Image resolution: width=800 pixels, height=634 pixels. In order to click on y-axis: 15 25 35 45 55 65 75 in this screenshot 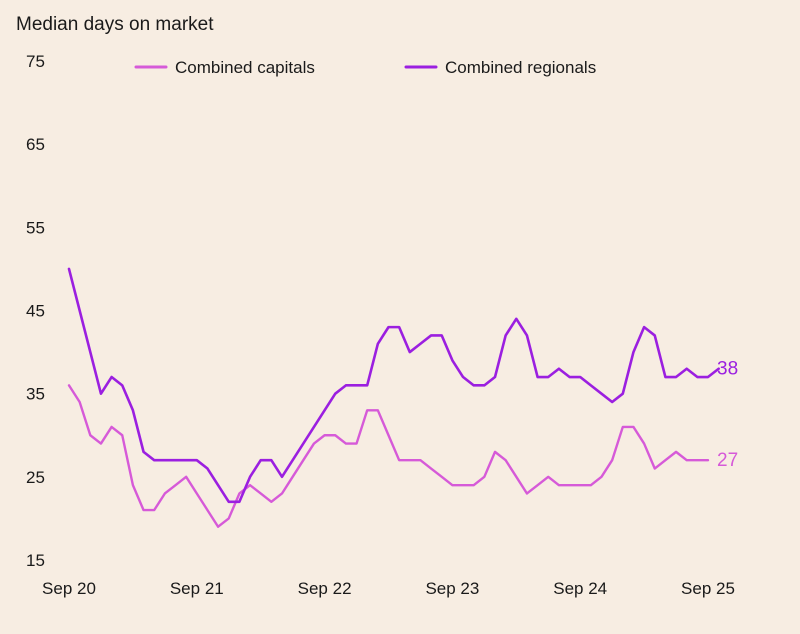, I will do `click(35, 311)`.